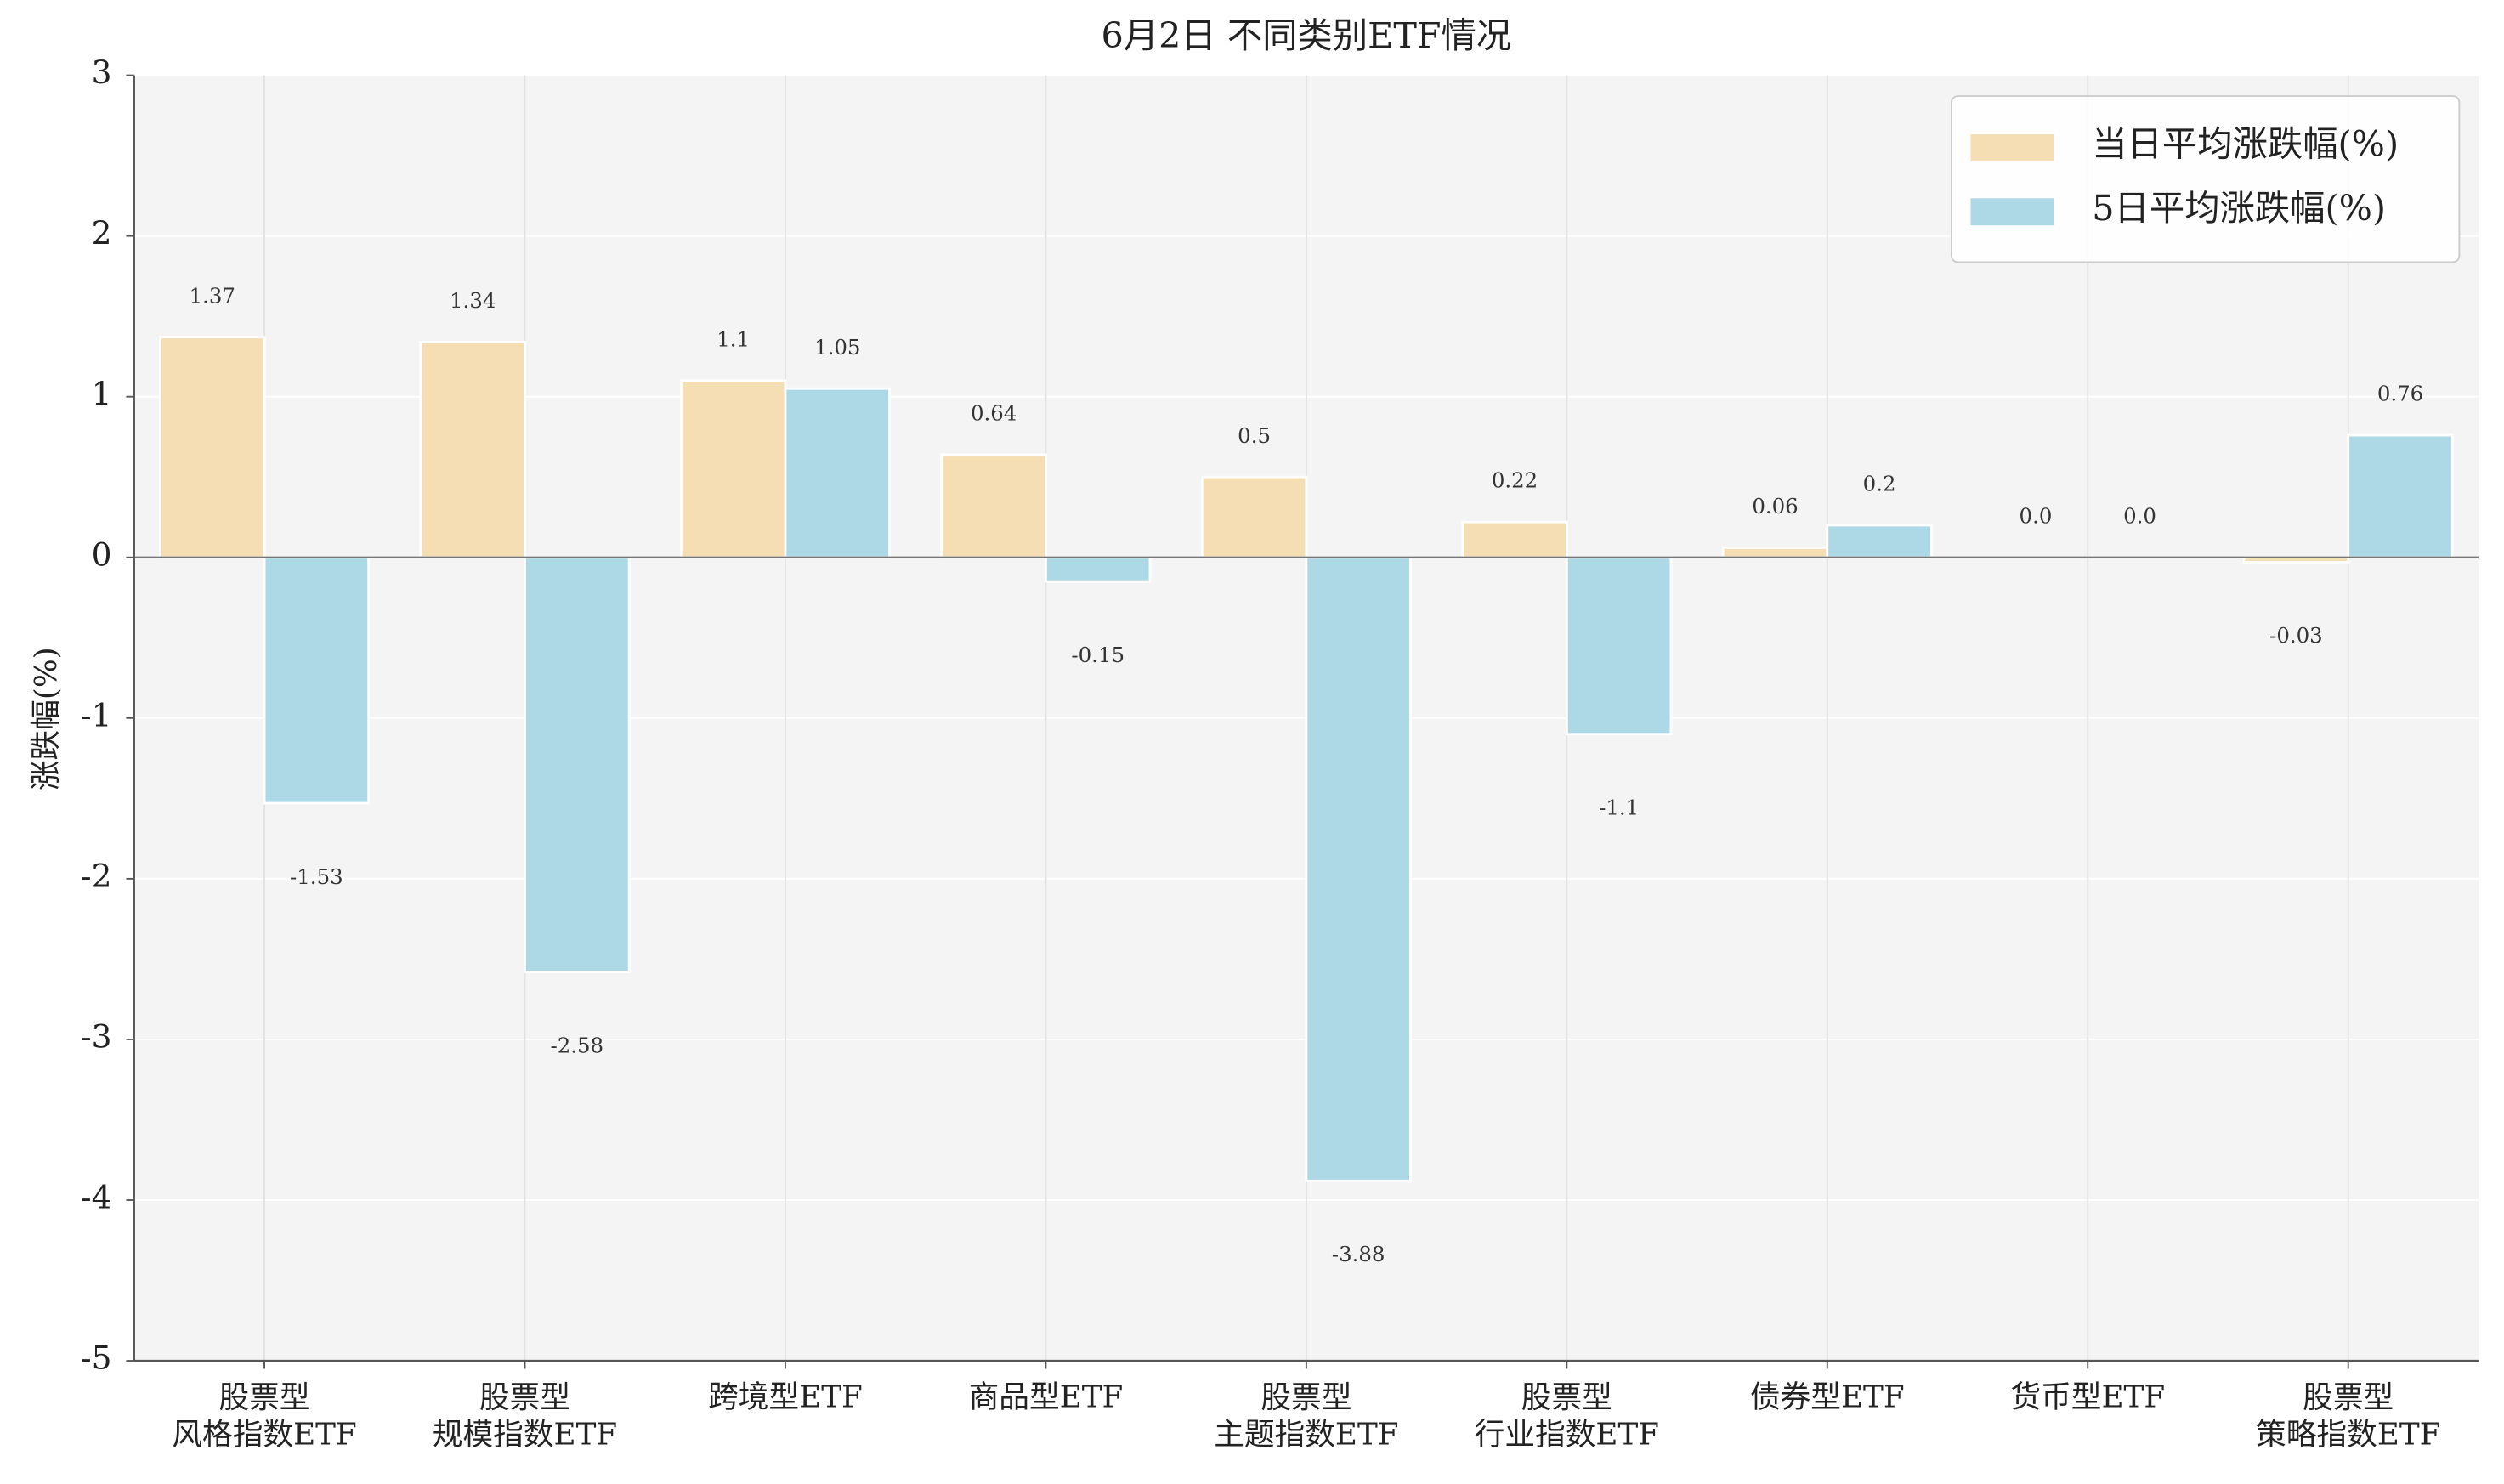 The height and width of the screenshot is (1484, 2504). Describe the element at coordinates (102, 72) in the screenshot. I see `y-tick-label: 3` at that location.